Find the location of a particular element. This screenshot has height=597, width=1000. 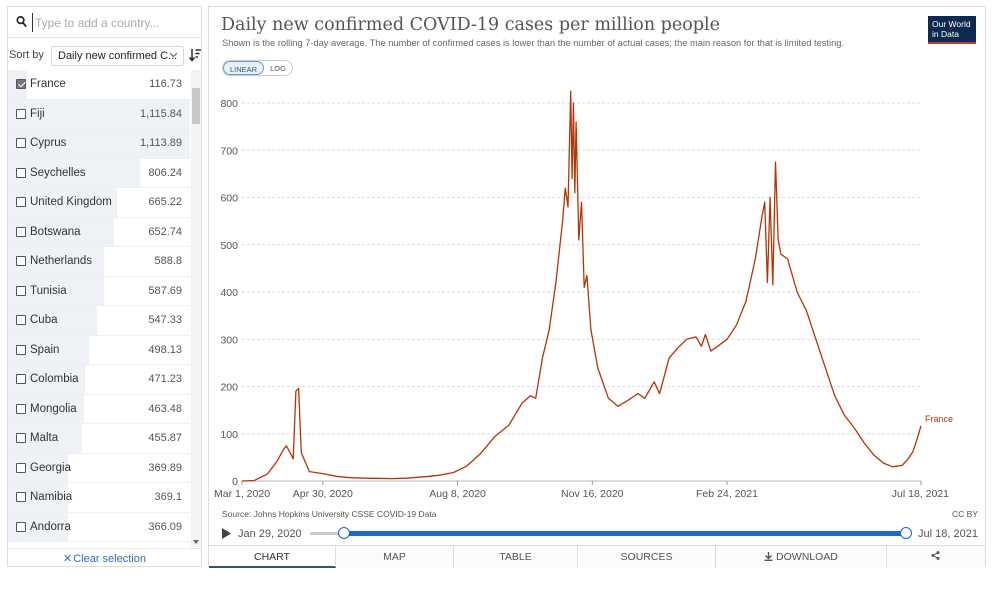

country-name: Colombia is located at coordinates (54, 379).